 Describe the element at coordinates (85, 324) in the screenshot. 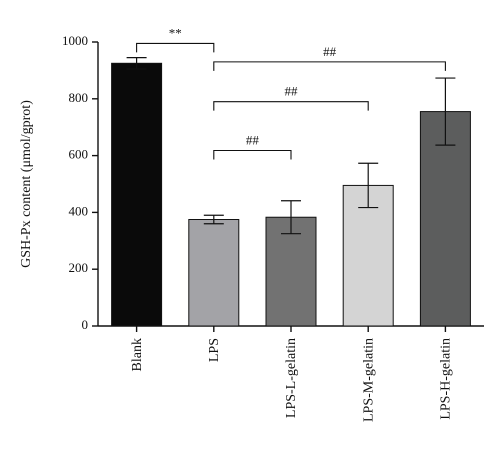

I see `y-tick-label: 0` at that location.